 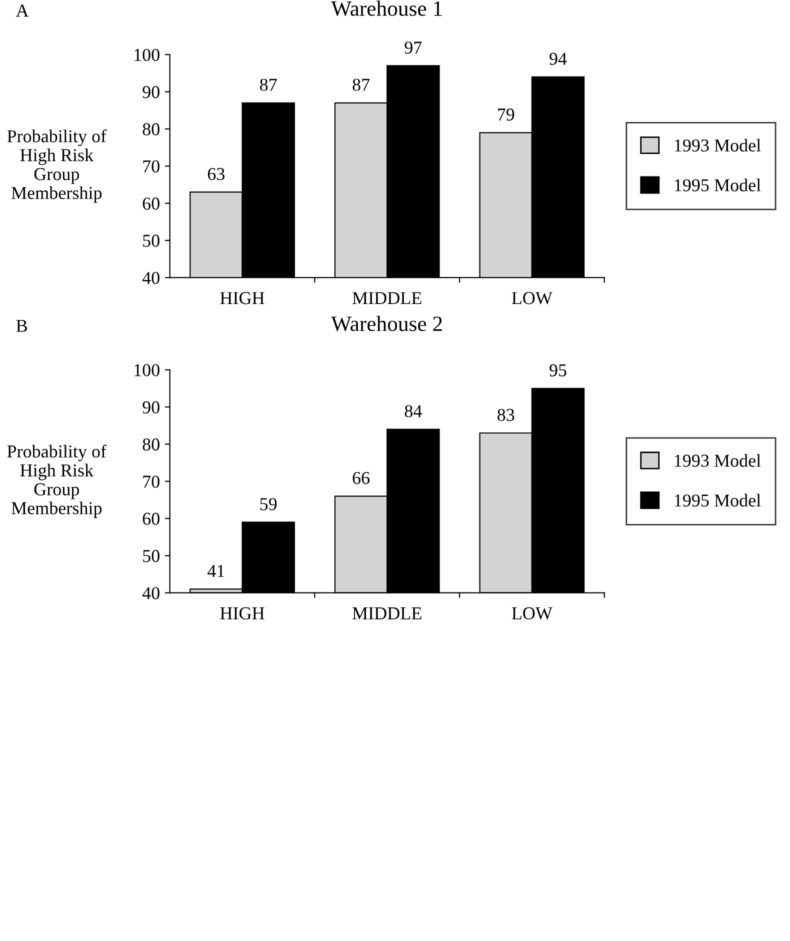 What do you see at coordinates (386, 324) in the screenshot?
I see `chart-title: Warehouse 2` at bounding box center [386, 324].